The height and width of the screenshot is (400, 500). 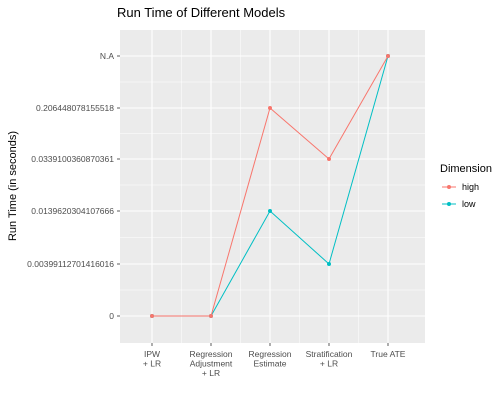 What do you see at coordinates (466, 169) in the screenshot?
I see `legend-title: Dimension` at bounding box center [466, 169].